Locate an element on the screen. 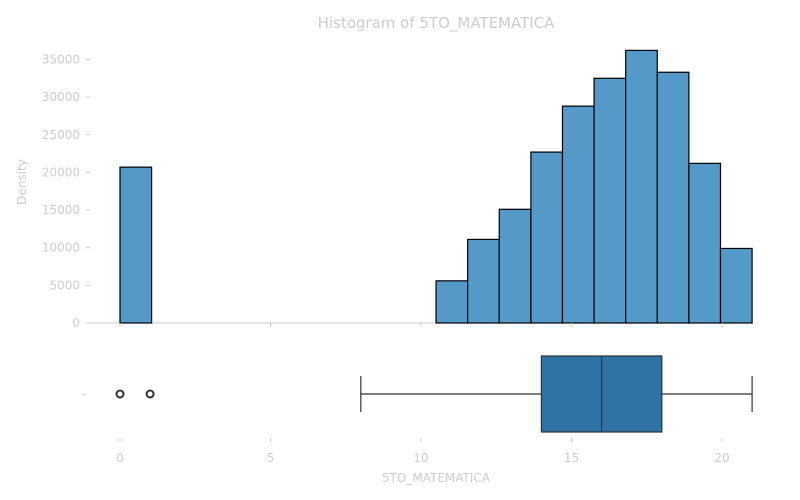 The width and height of the screenshot is (800, 500). y-tick-label: 5000 is located at coordinates (64, 285).